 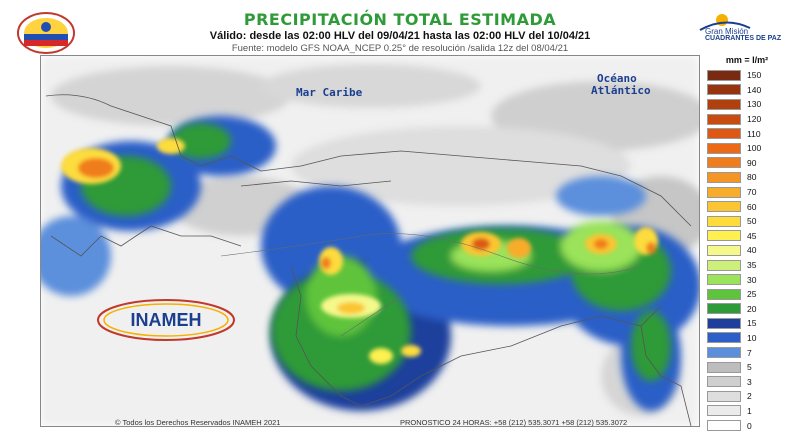 I want to click on legend-value: 7, so click(x=749, y=352).